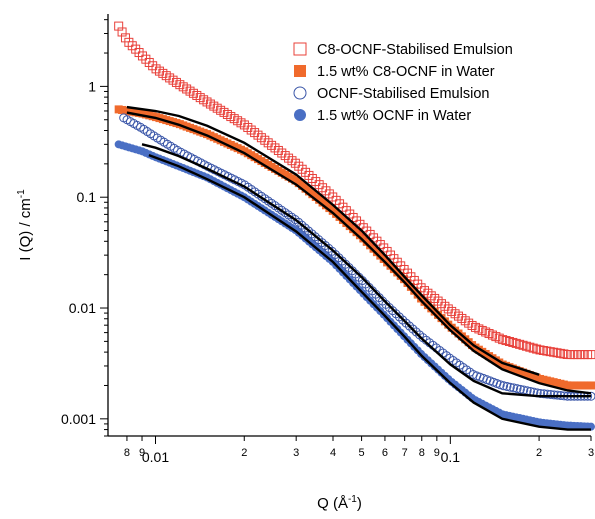 This screenshot has height=519, width=595. I want to click on x-tick-label: 5, so click(362, 453).